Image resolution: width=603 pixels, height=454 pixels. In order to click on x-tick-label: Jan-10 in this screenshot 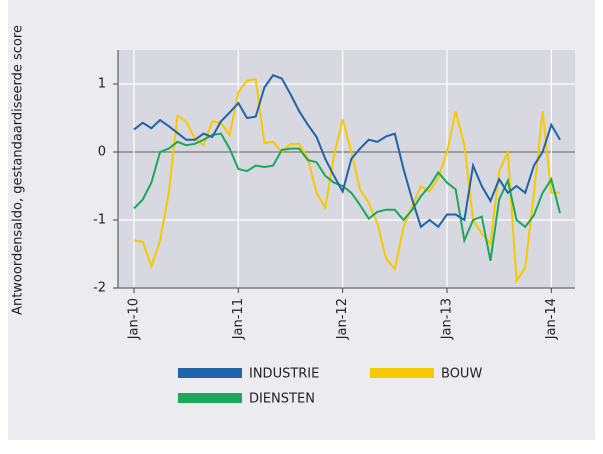, I will do `click(134, 319)`.